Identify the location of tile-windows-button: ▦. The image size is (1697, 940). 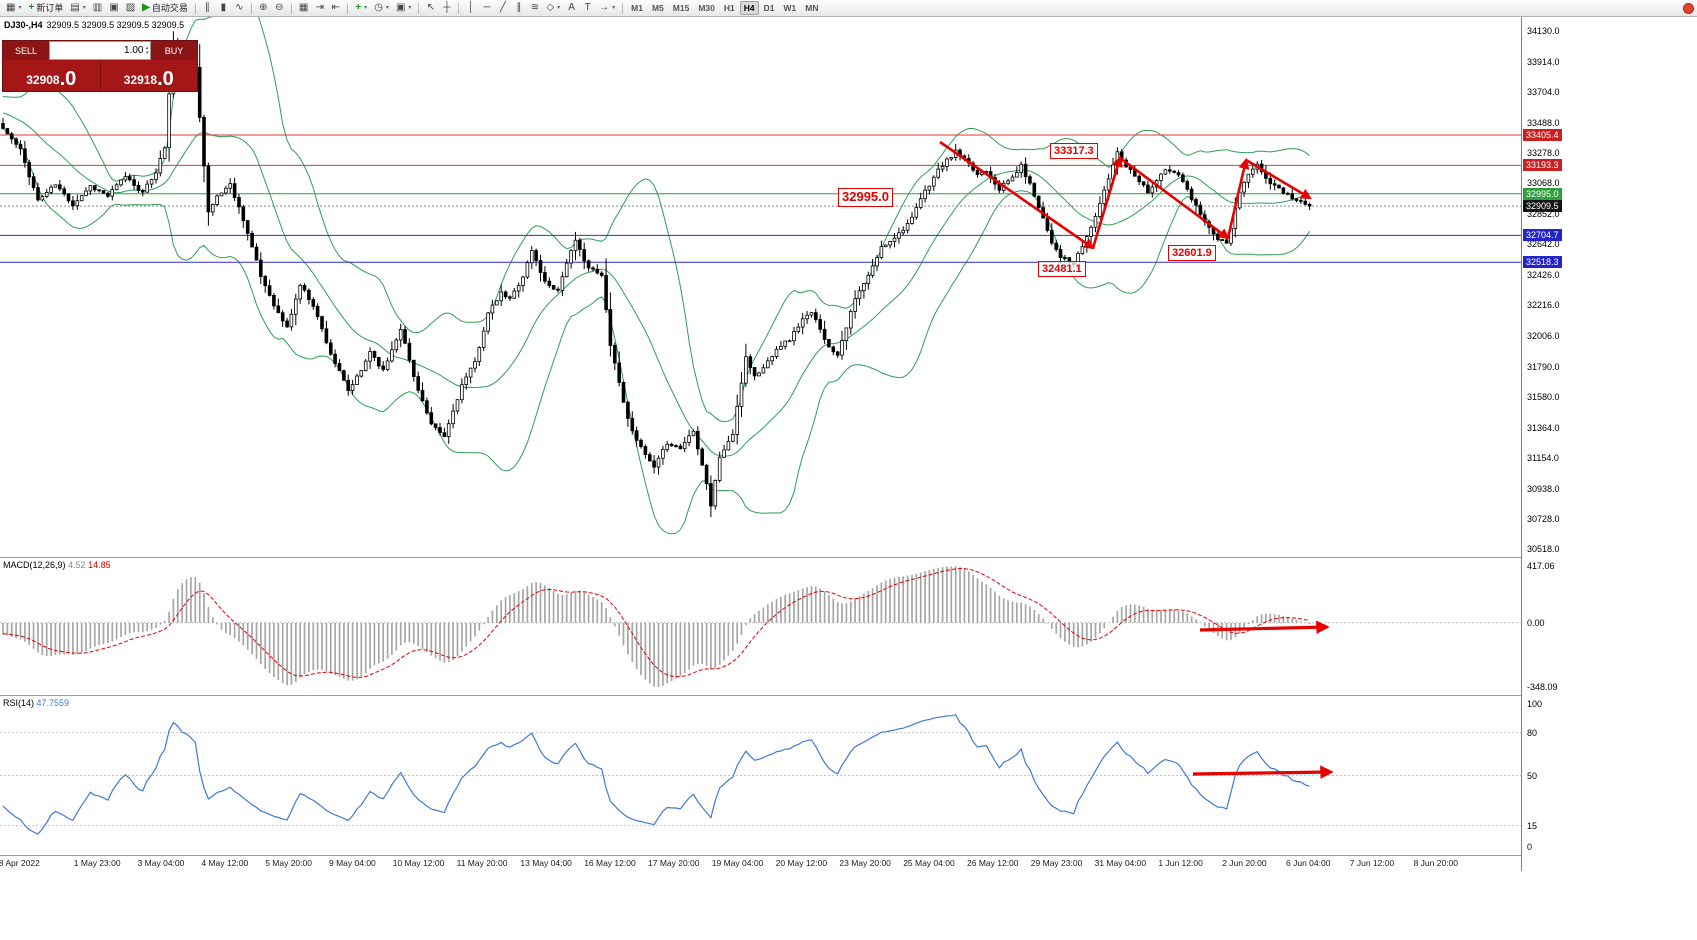
(303, 8).